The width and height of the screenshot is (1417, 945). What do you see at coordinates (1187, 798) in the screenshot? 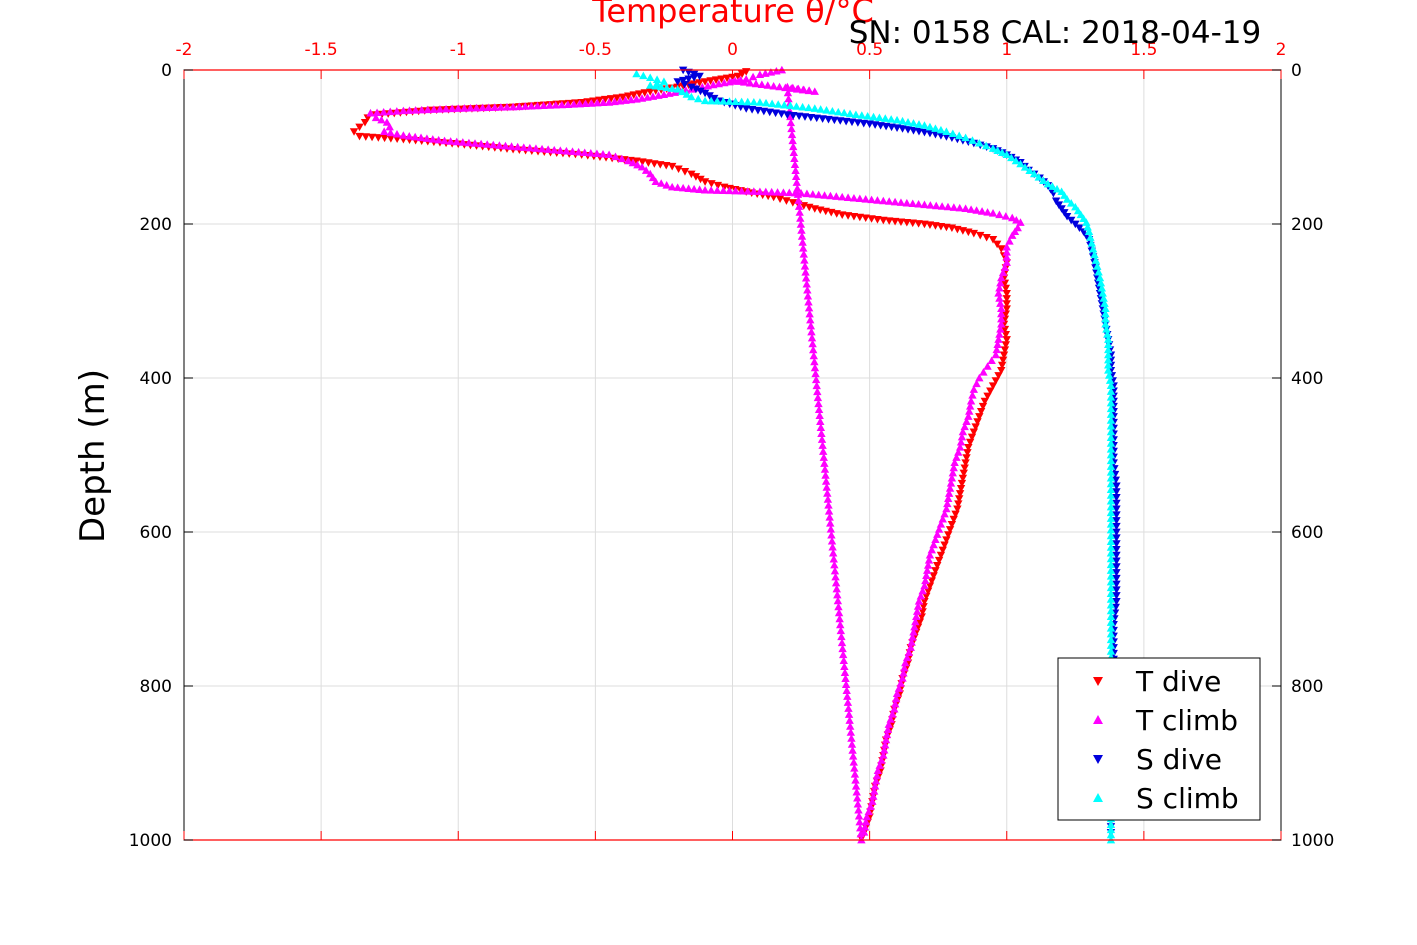
I see `legend-label: S climb` at bounding box center [1187, 798].